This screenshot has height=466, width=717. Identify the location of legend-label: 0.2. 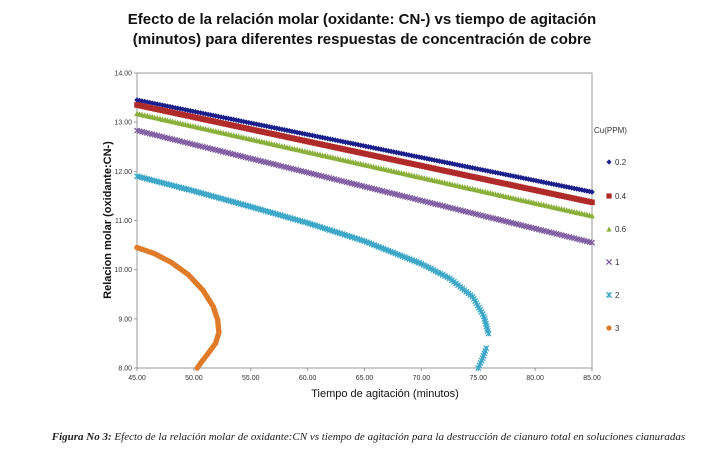
(621, 162).